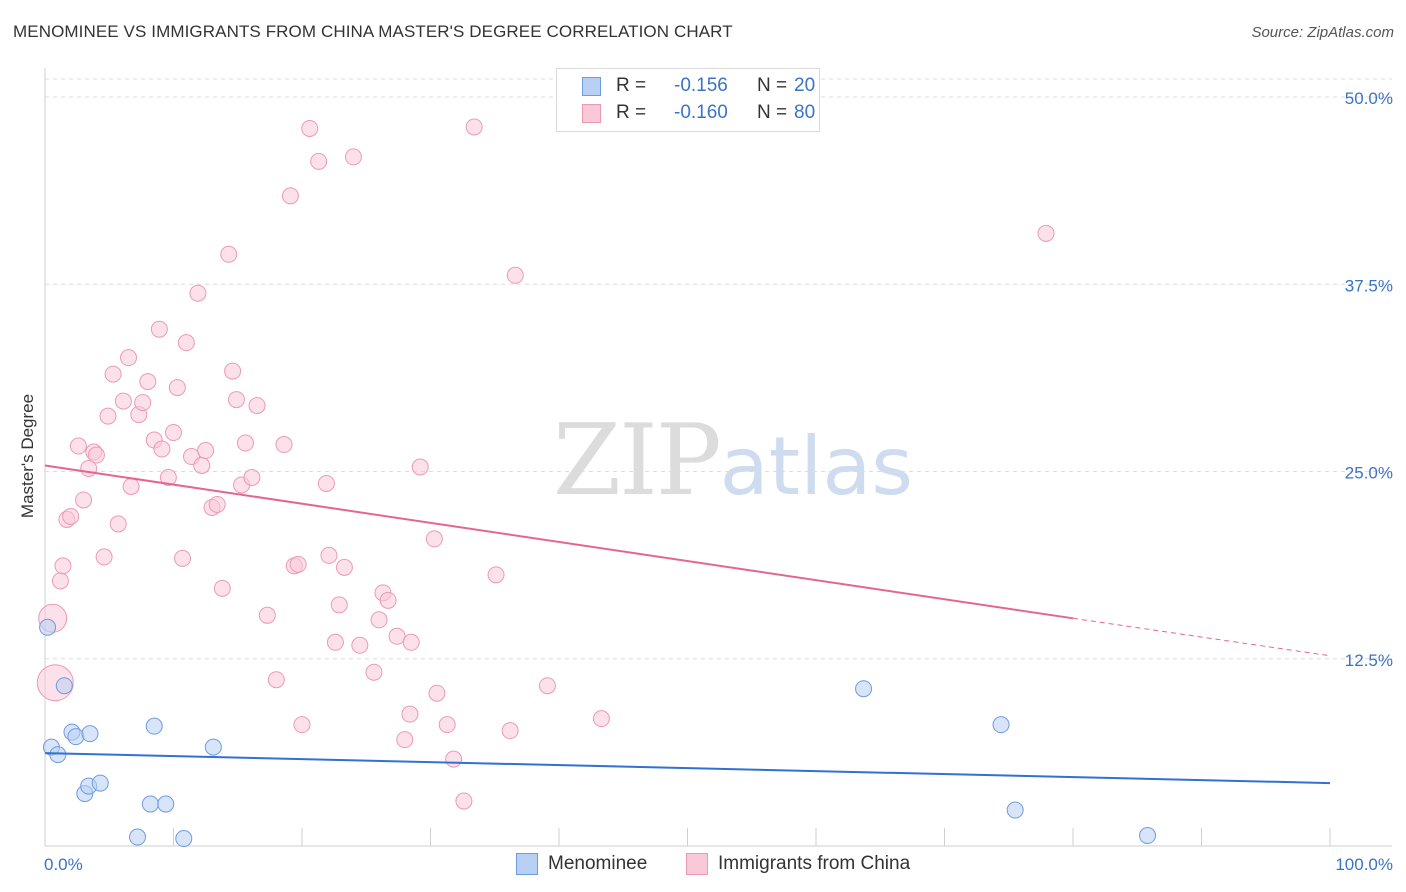 This screenshot has height=892, width=1406. What do you see at coordinates (816, 466) in the screenshot?
I see `watermark-atlas: atlas` at bounding box center [816, 466].